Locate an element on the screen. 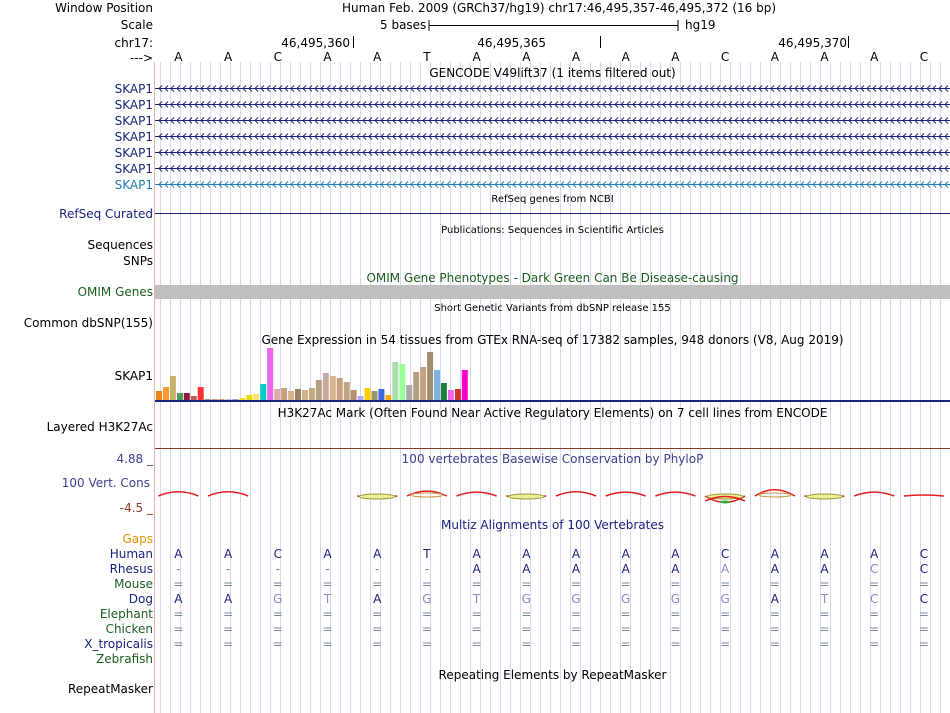 Image resolution: width=950 pixels, height=713 pixels. label-common-dbsnp: Common dbSNP(155) is located at coordinates (88, 323).